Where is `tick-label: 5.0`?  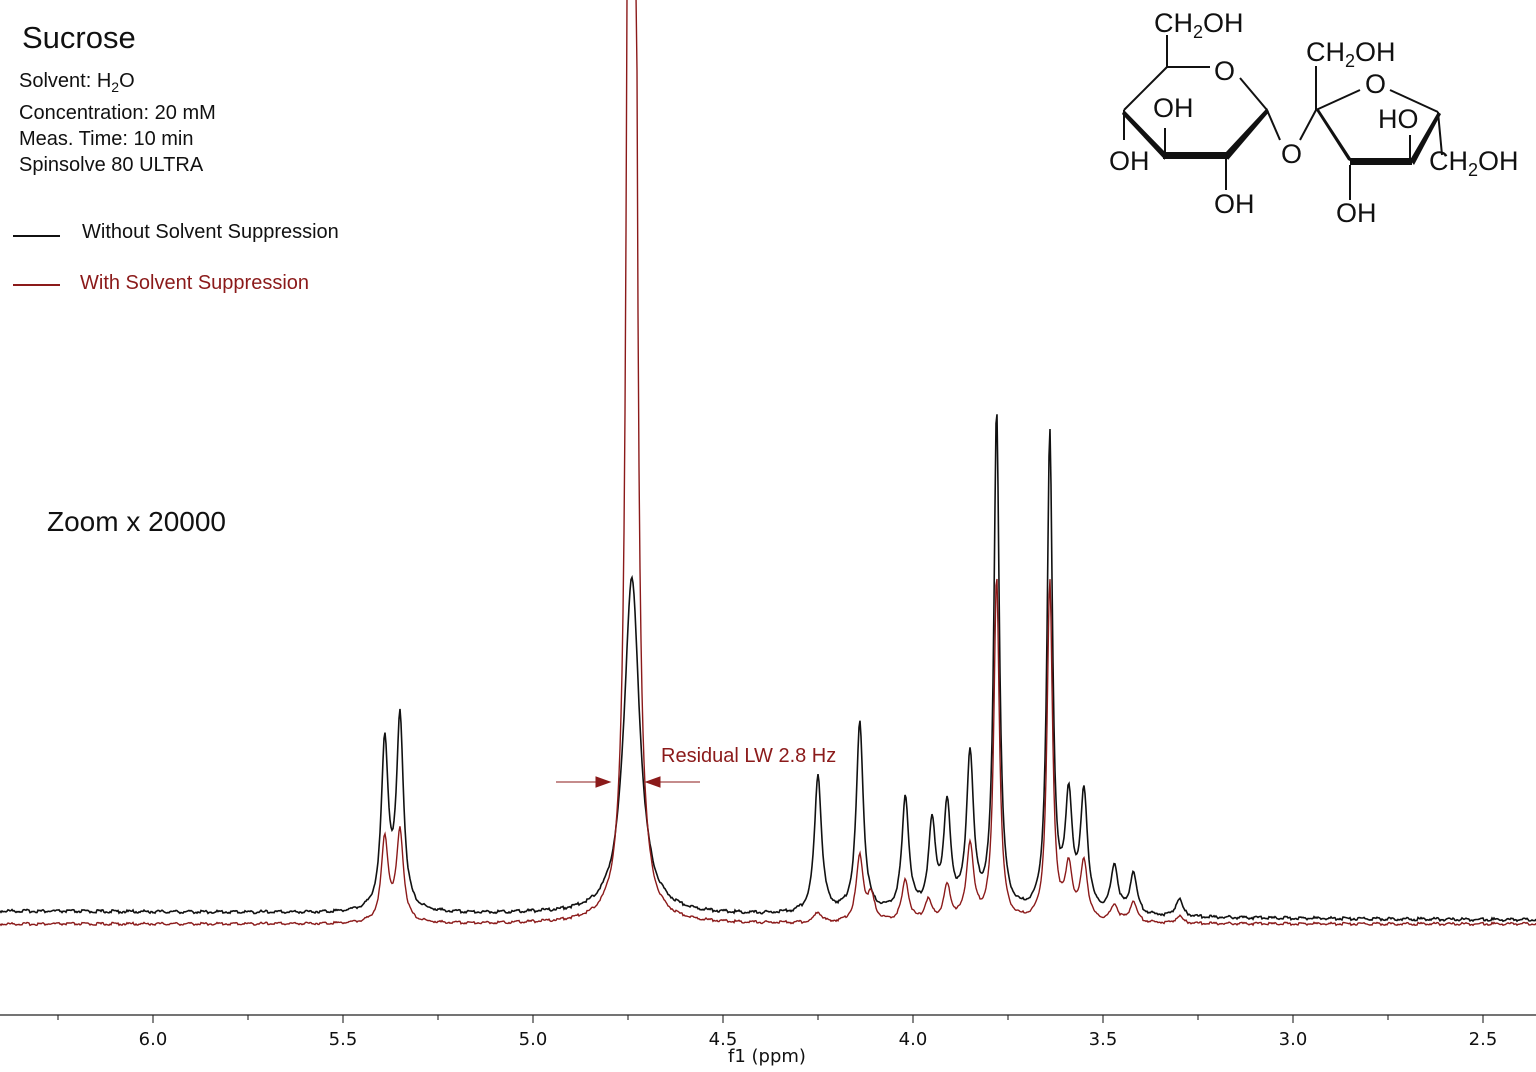 tick-label: 5.0 is located at coordinates (533, 1039).